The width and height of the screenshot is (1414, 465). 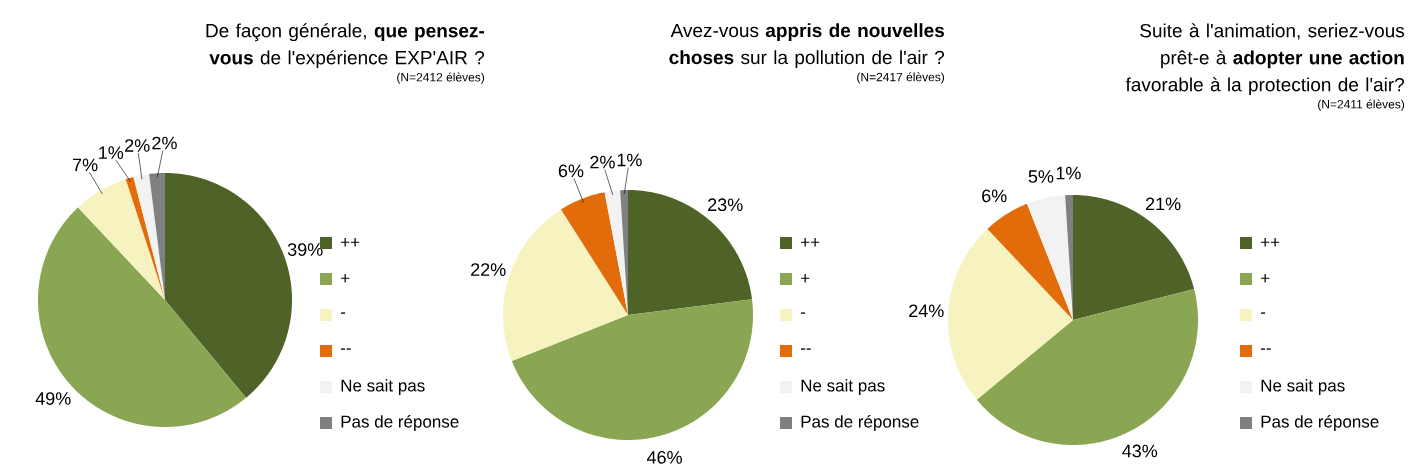 I want to click on data-label: 22%, so click(x=488, y=270).